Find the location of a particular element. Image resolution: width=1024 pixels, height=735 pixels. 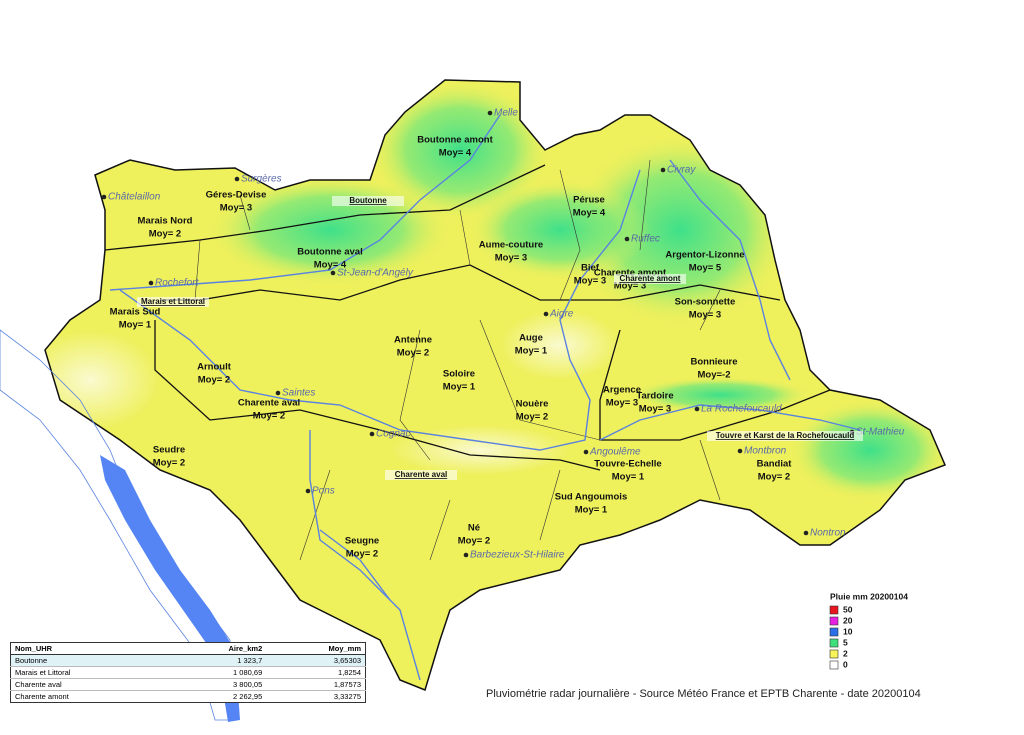

zone-label: Nouère is located at coordinates (532, 404).